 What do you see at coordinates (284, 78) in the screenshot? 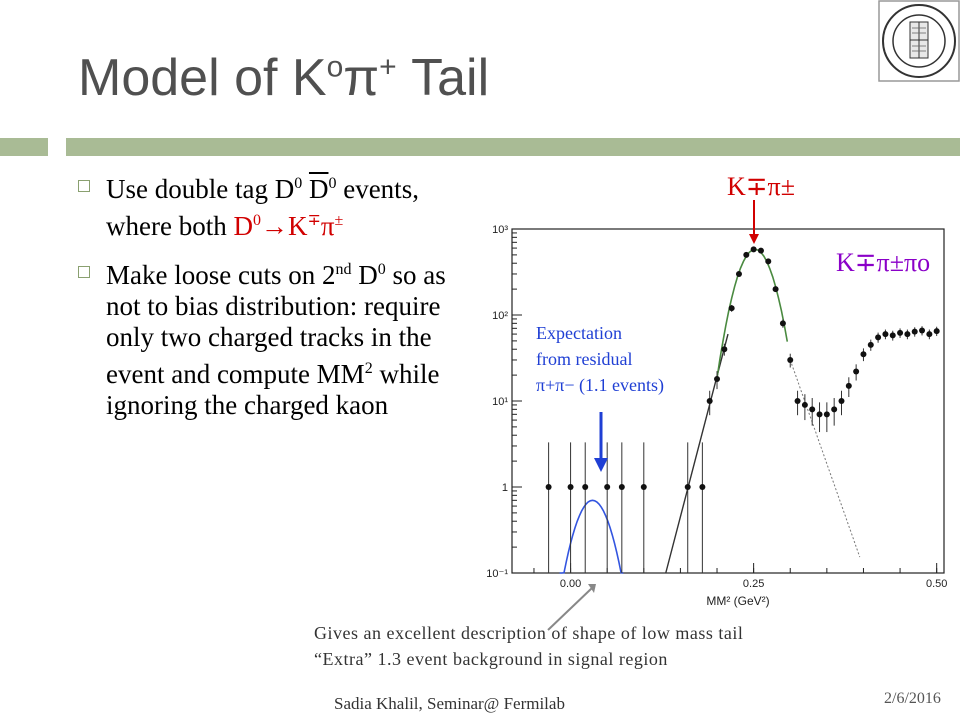
I see `slide-title: Model of Koπ+ Tail` at bounding box center [284, 78].